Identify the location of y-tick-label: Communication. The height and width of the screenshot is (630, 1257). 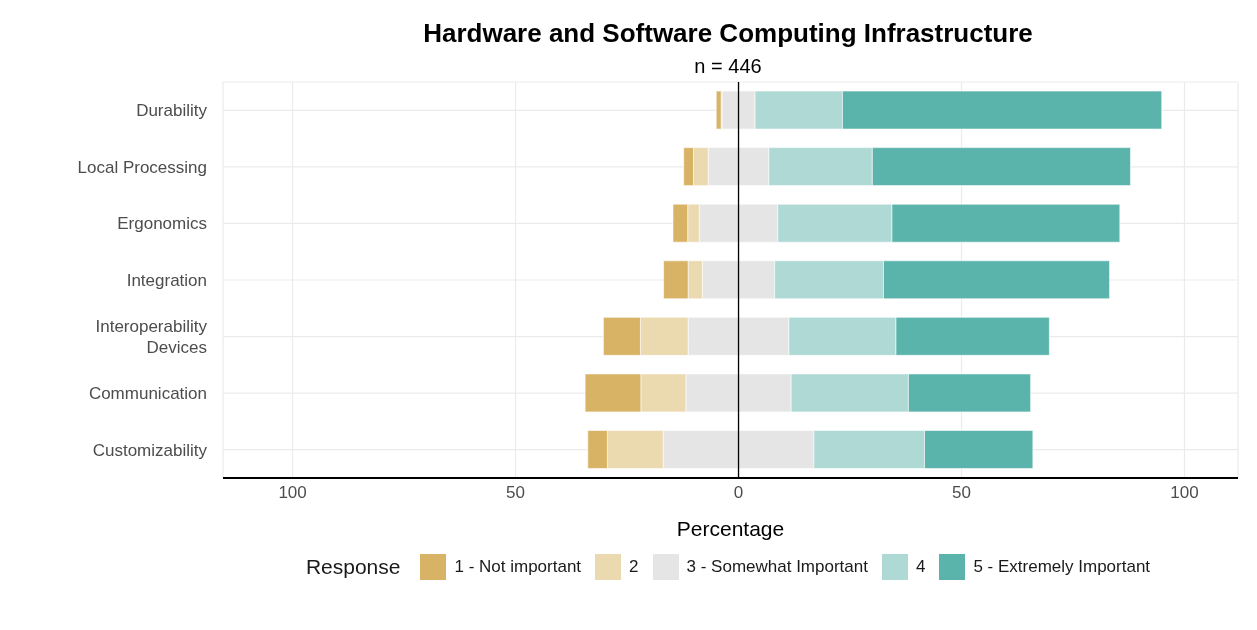
(147, 393).